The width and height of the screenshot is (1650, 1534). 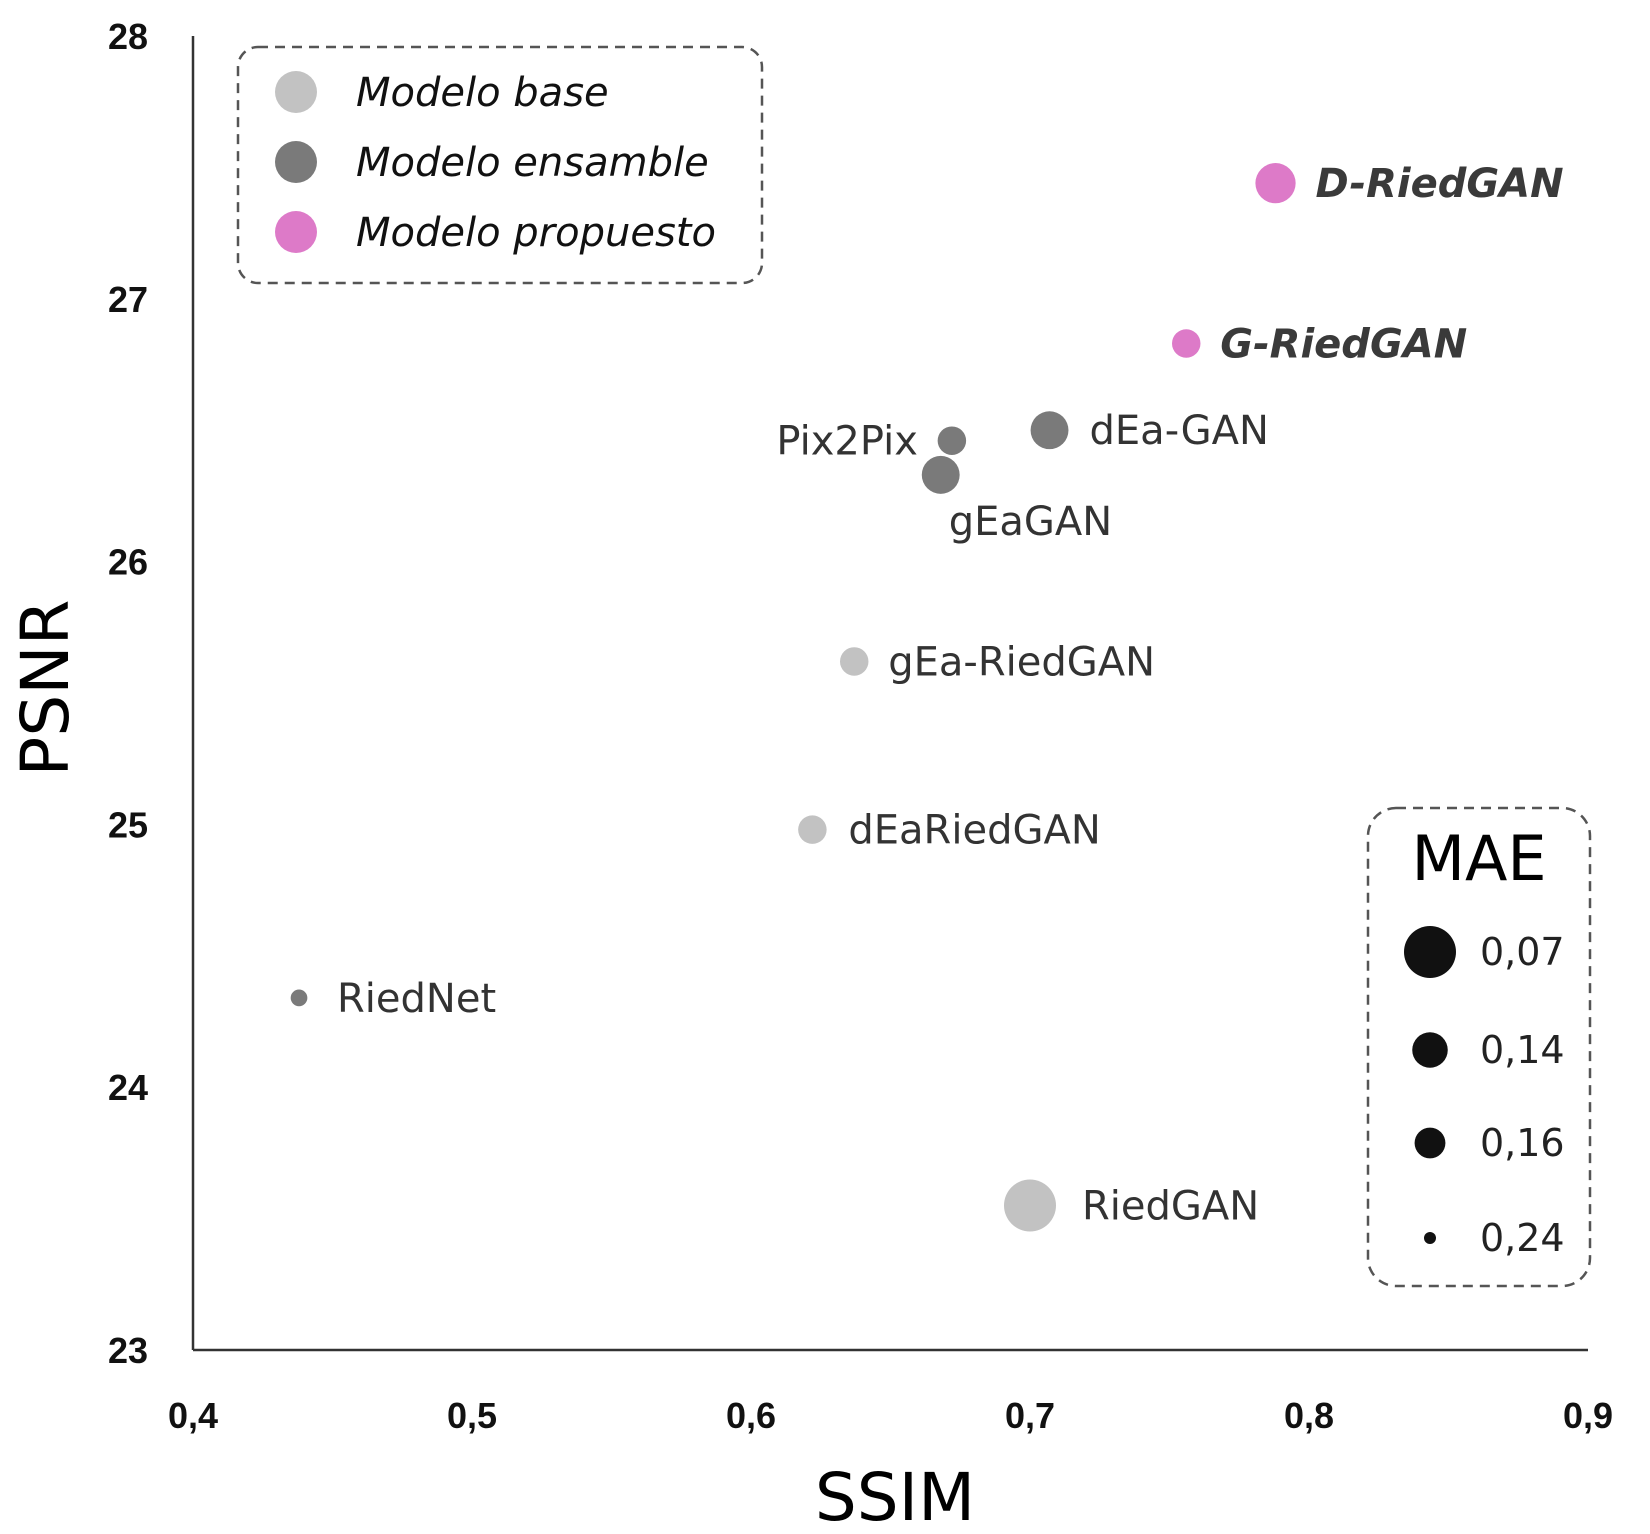 I want to click on data-point-label: gEaGAN, so click(x=1030, y=522).